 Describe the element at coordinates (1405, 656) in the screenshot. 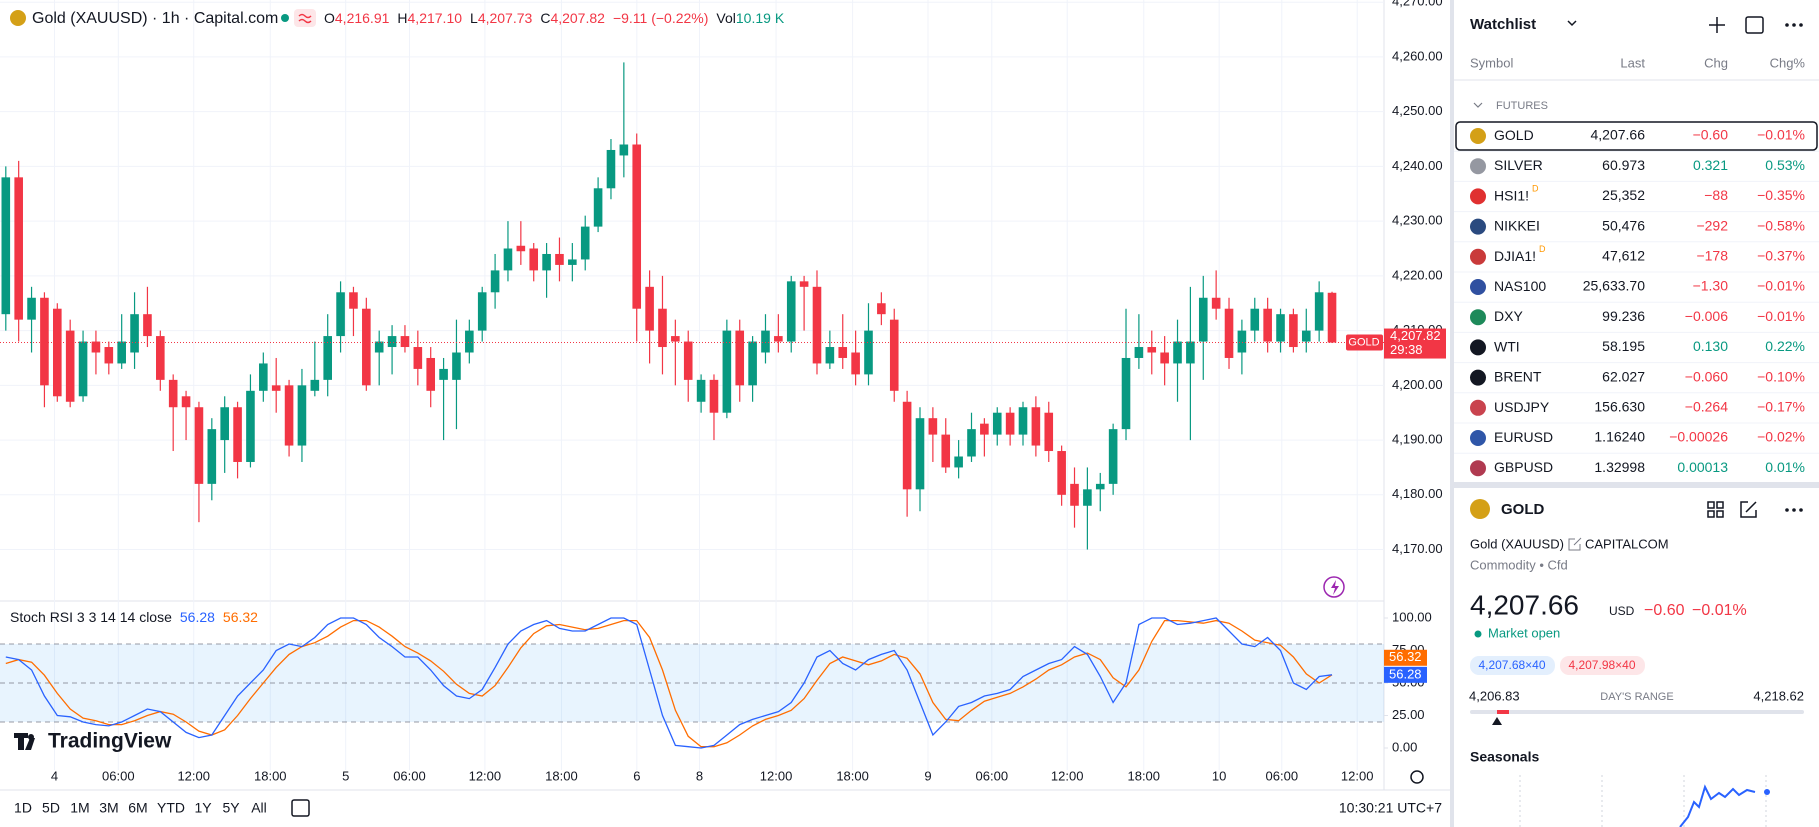

I see `stoch-d-badge-label: 56.32` at that location.